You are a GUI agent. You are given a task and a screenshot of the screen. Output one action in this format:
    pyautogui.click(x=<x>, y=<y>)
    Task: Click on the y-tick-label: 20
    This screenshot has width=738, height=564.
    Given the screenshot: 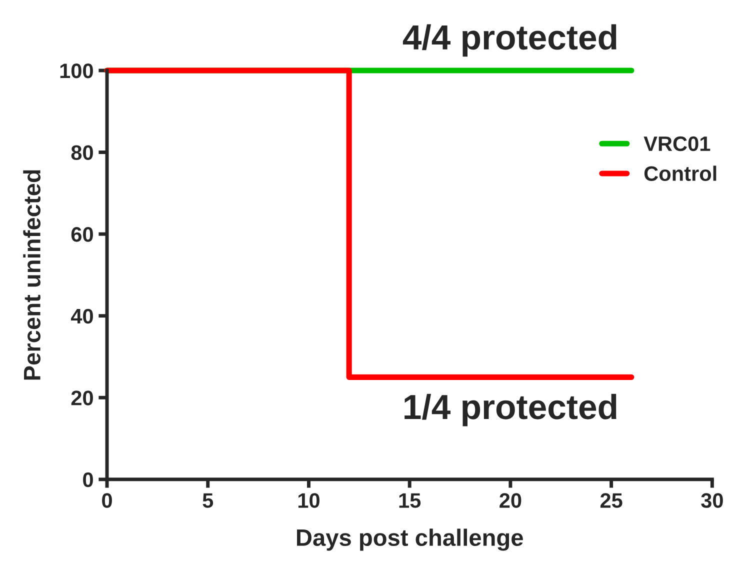 What is the action you would take?
    pyautogui.click(x=82, y=398)
    